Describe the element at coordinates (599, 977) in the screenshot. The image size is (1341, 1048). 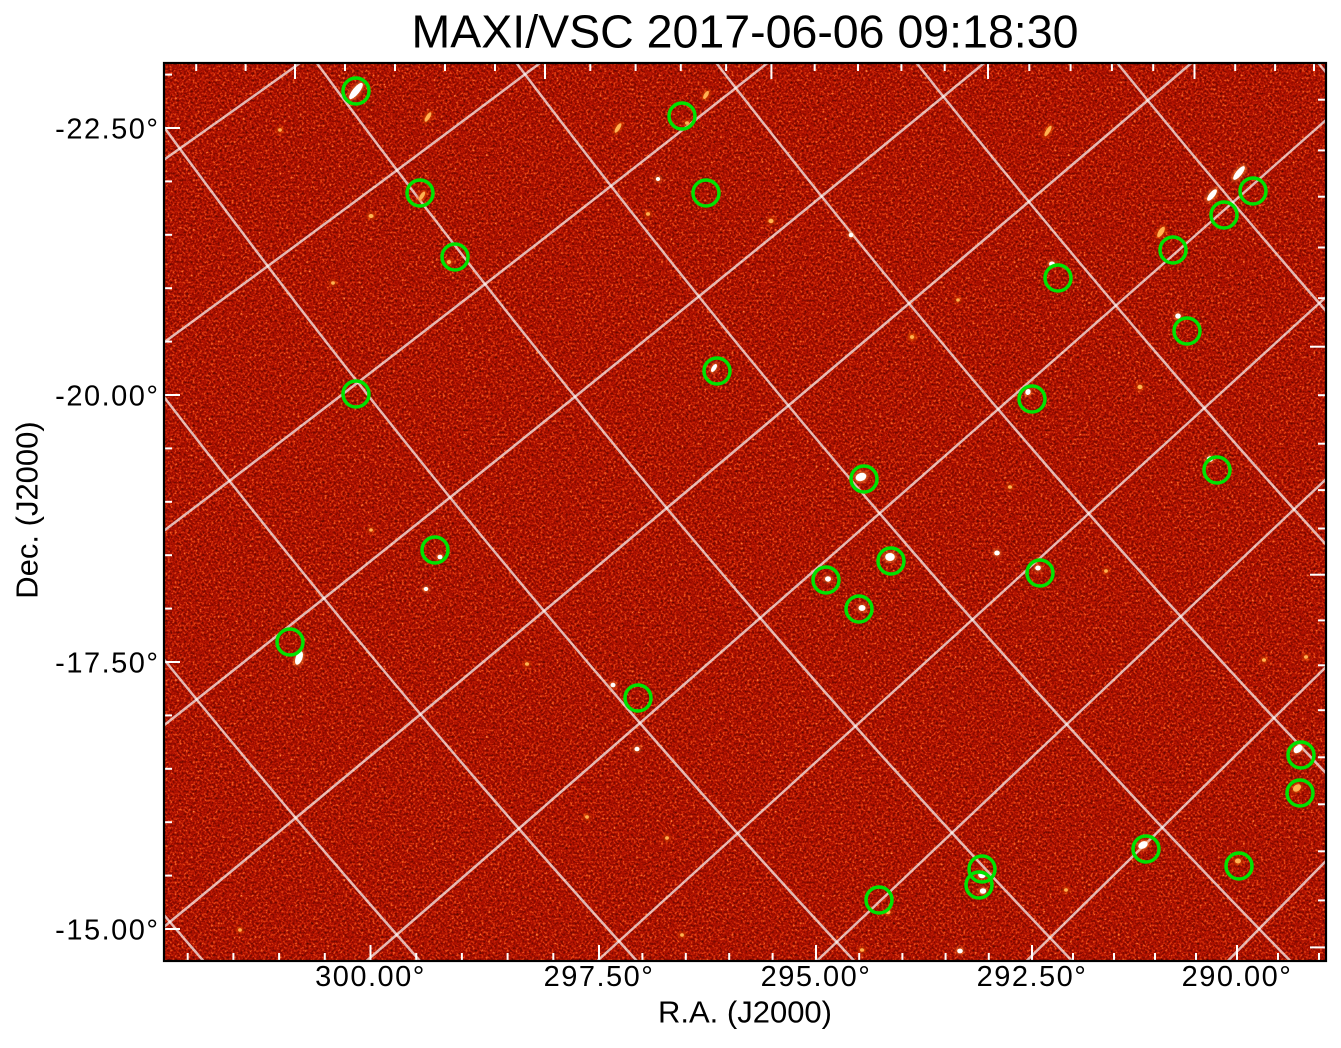
I see `svg-text: 297.50°` at that location.